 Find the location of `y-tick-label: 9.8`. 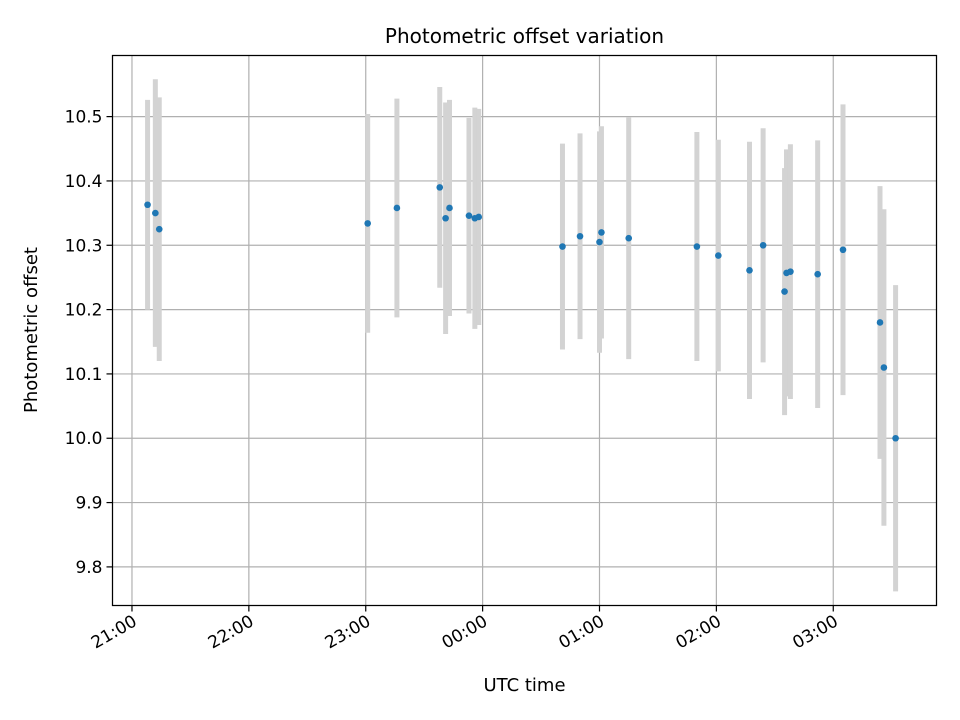

y-tick-label: 9.8 is located at coordinates (88, 568).